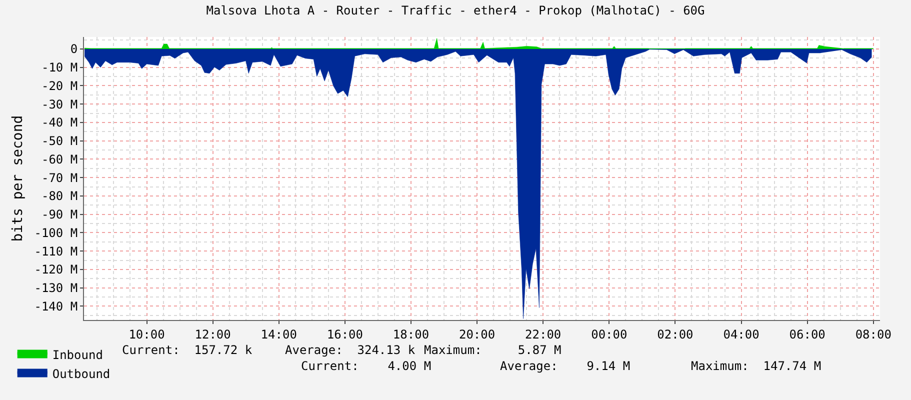 This screenshot has height=400, width=911. Describe the element at coordinates (59, 196) in the screenshot. I see `y-tick-label: -80 M` at that location.